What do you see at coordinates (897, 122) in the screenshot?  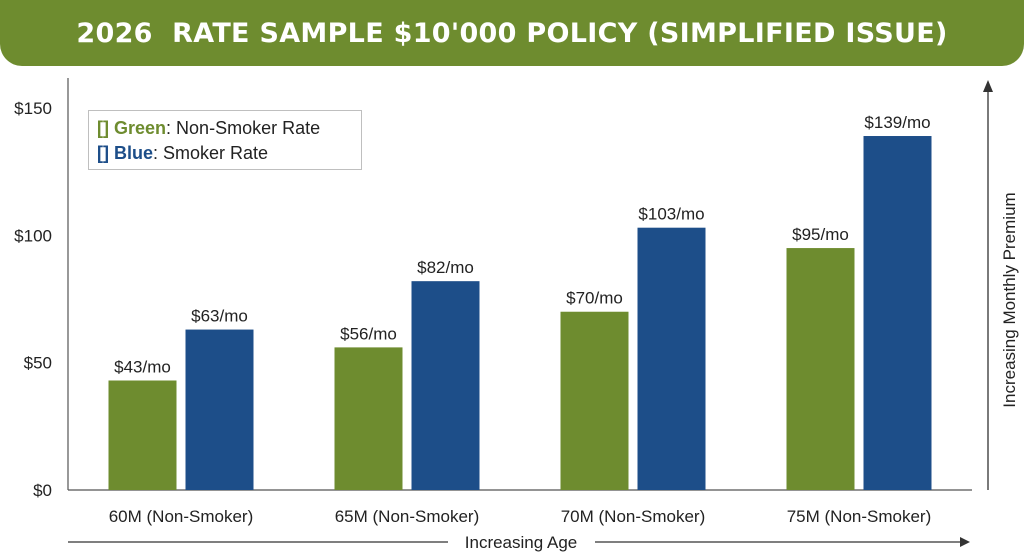 I see `data-label: $139/mo` at bounding box center [897, 122].